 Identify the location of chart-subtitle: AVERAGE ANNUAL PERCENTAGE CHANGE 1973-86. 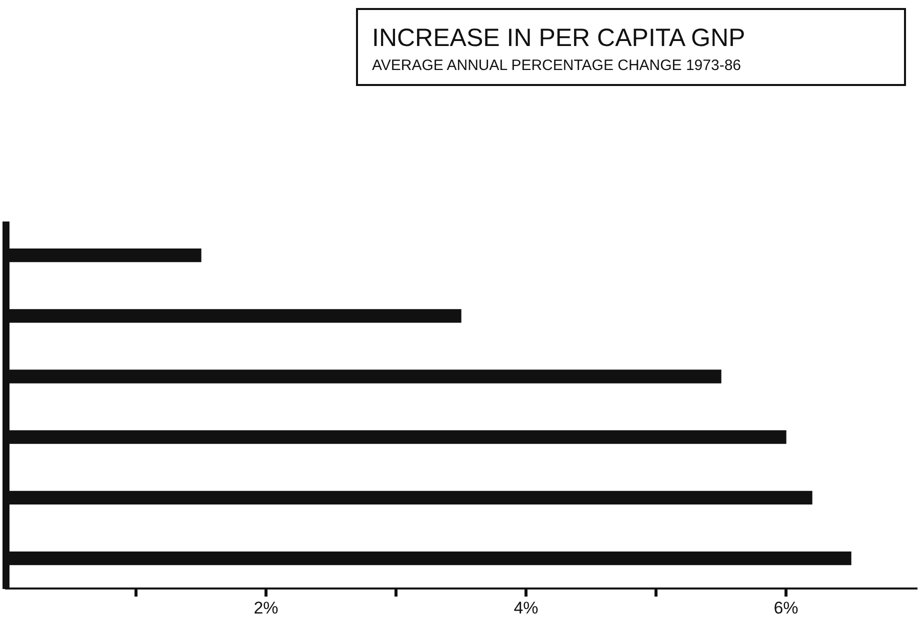
(557, 65).